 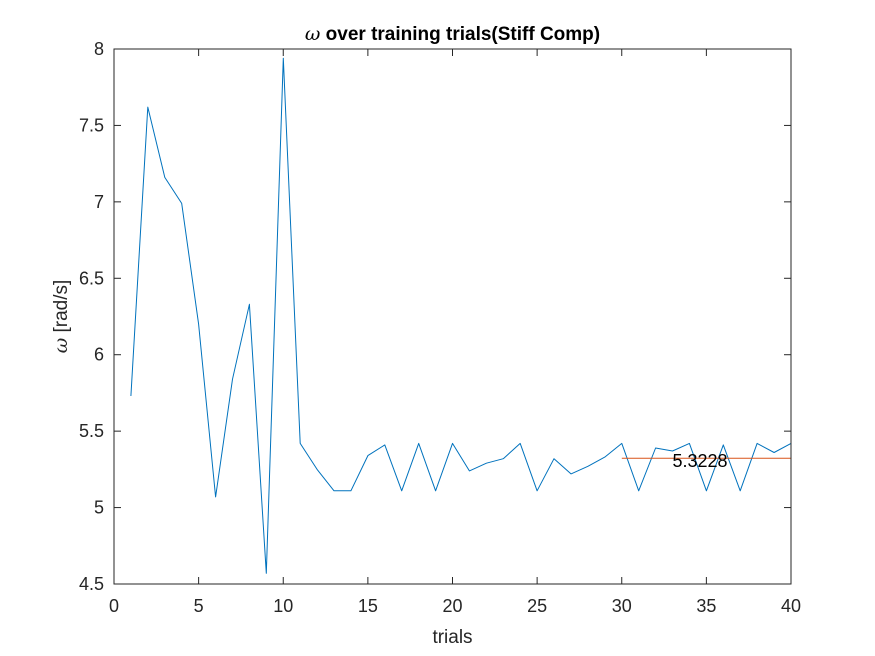 I want to click on annotation-layer: 5.3228, so click(x=700, y=461).